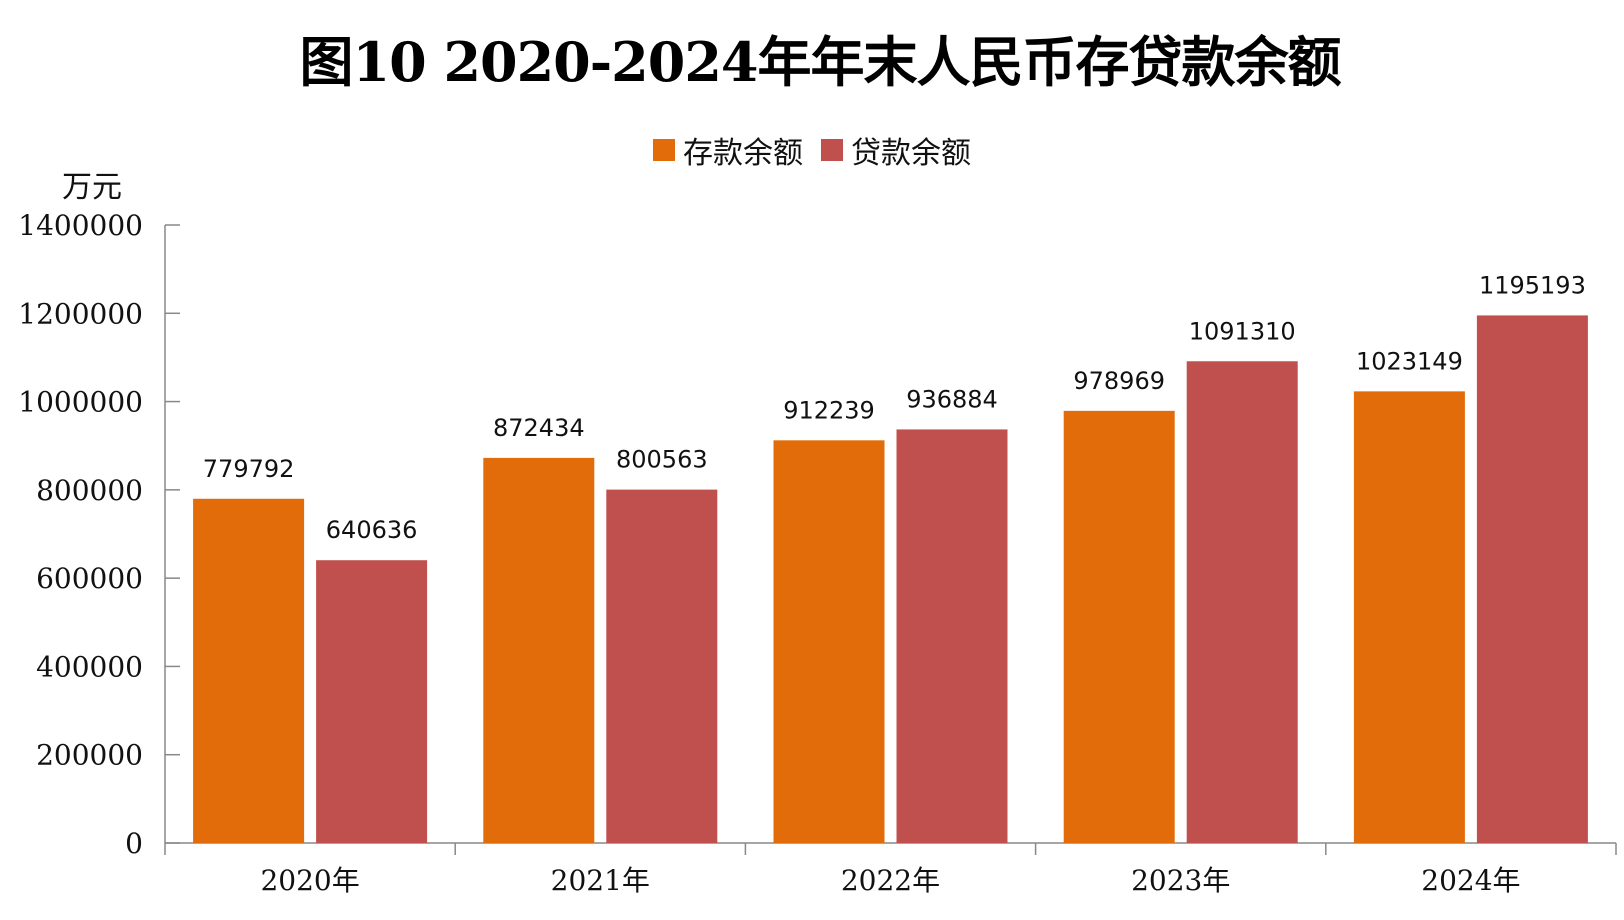 This screenshot has height=920, width=1624. What do you see at coordinates (662, 460) in the screenshot?
I see `data-label: 800563` at bounding box center [662, 460].